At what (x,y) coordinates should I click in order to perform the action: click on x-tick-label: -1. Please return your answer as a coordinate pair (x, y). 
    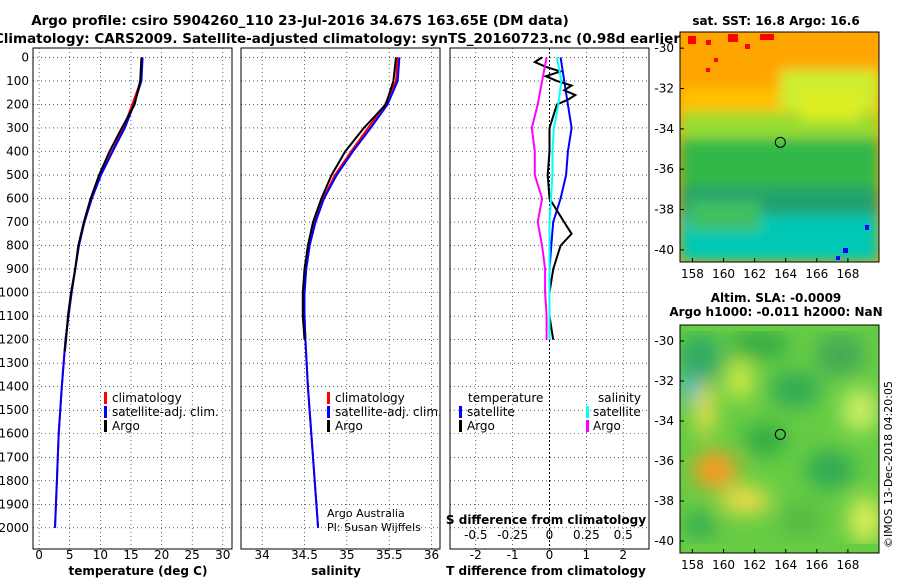
    Looking at the image, I should click on (513, 555).